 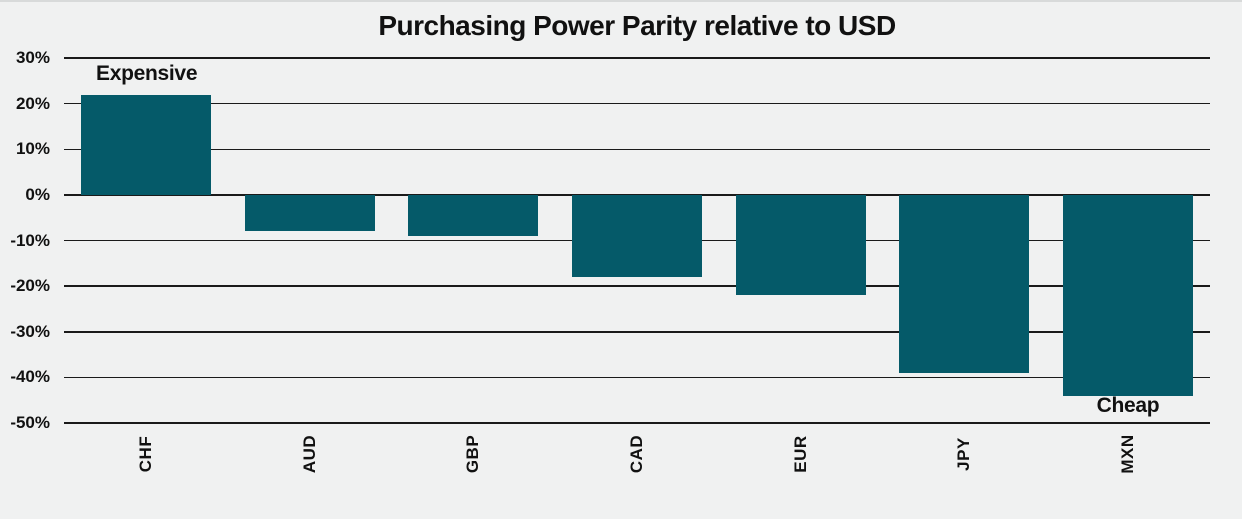 I want to click on annotation-expensive: Expensive, so click(x=147, y=73).